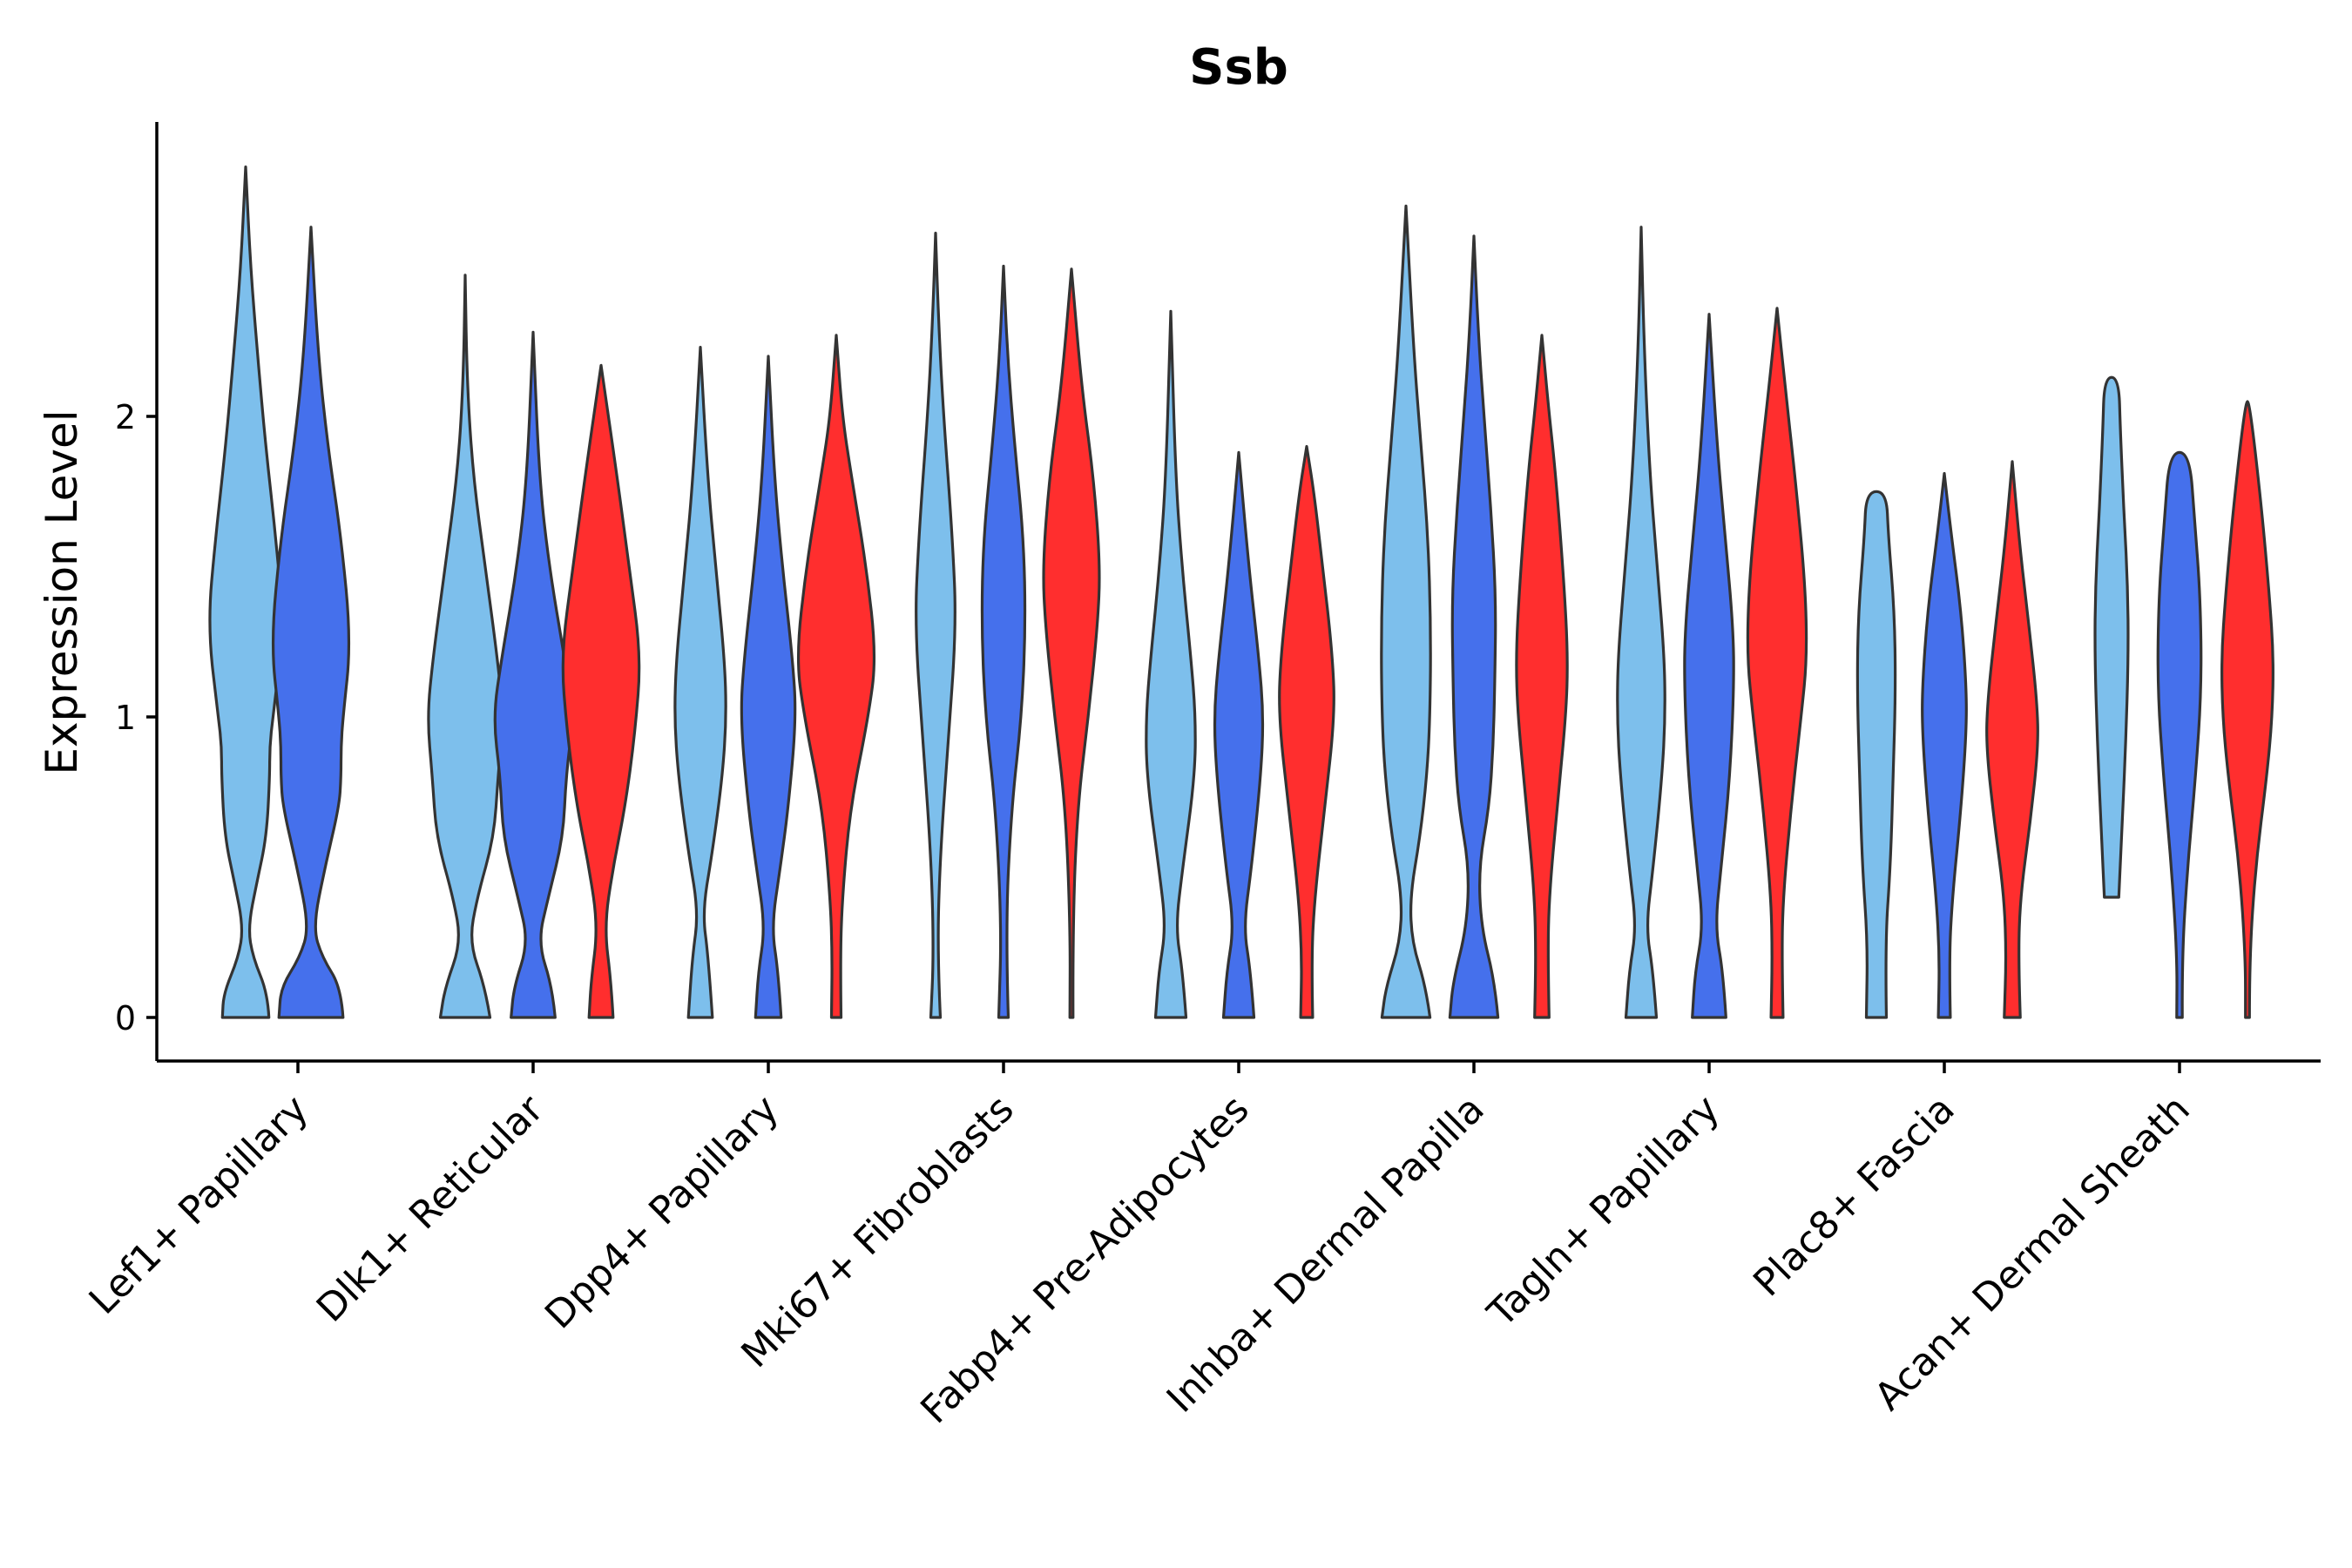  I want to click on violin-acan-dermal-sheath-s3, so click(2247, 709).